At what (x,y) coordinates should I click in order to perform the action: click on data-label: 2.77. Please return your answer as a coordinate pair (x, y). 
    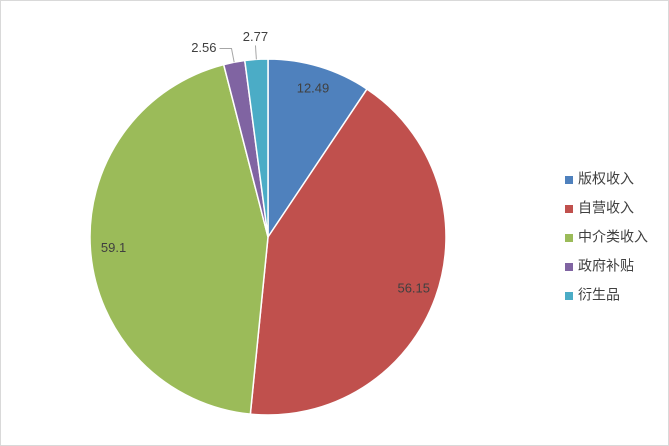
    Looking at the image, I should click on (255, 36).